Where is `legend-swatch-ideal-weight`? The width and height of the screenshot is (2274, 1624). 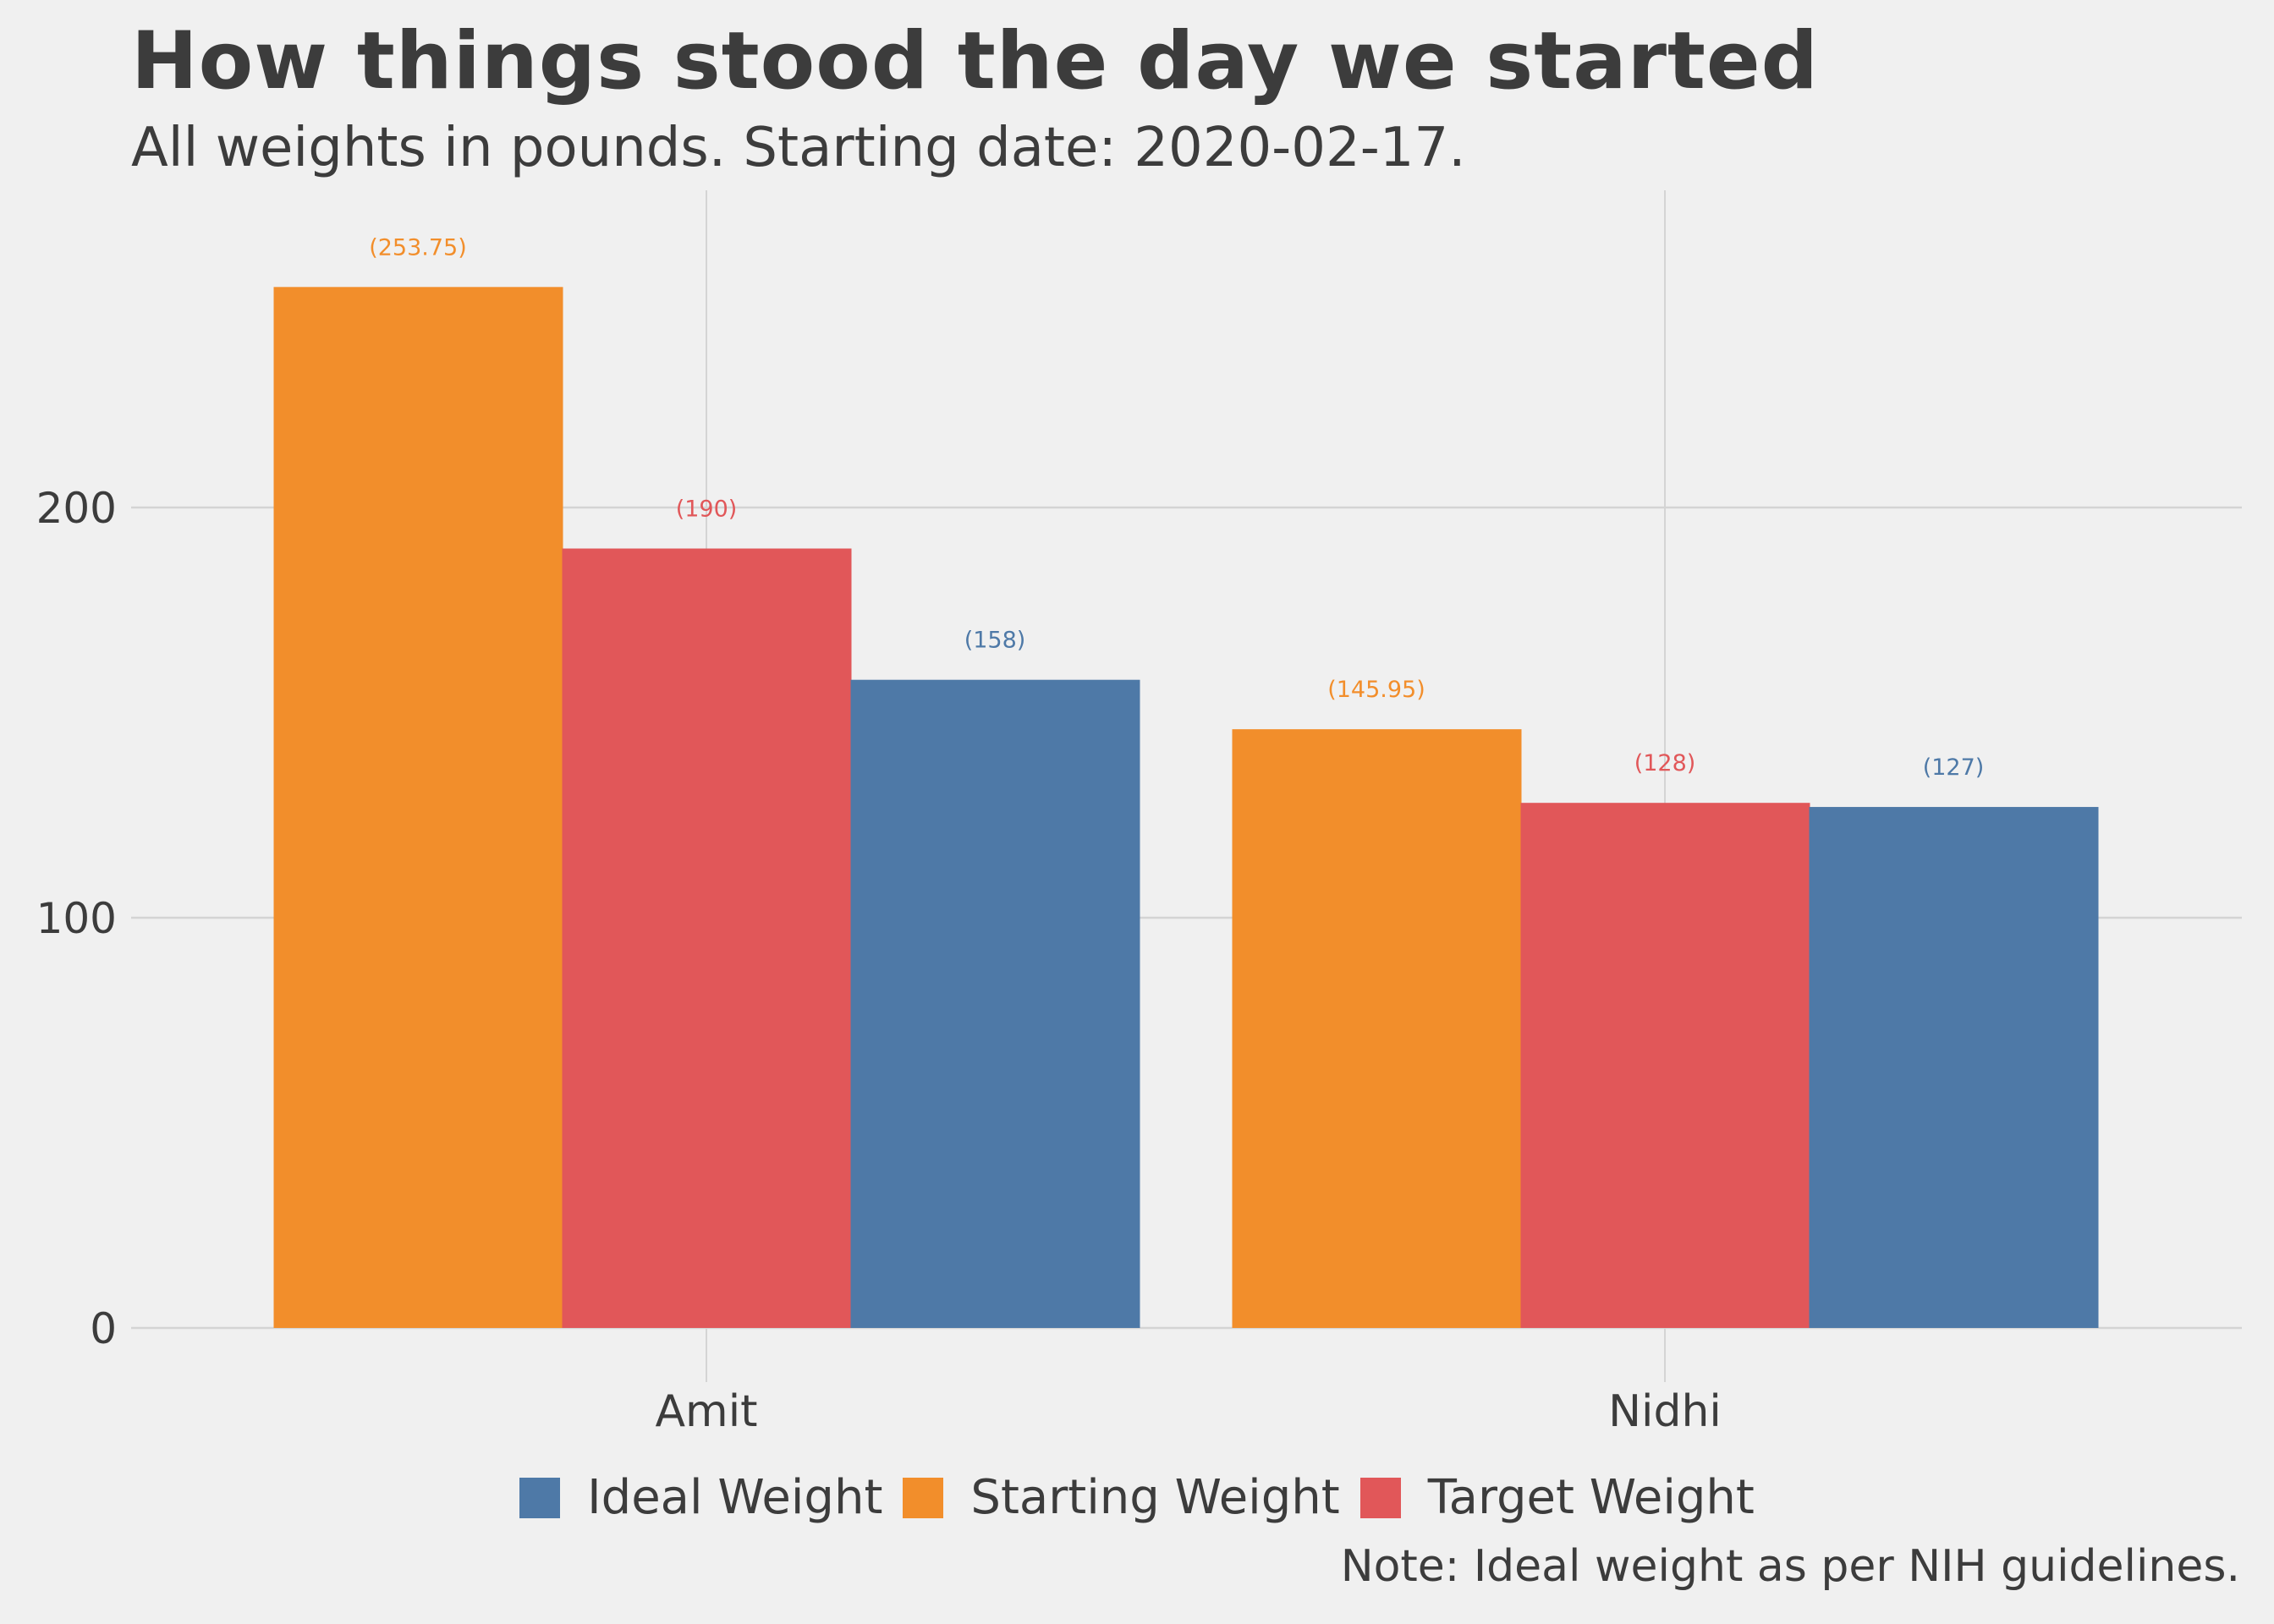
legend-swatch-ideal-weight is located at coordinates (540, 1498).